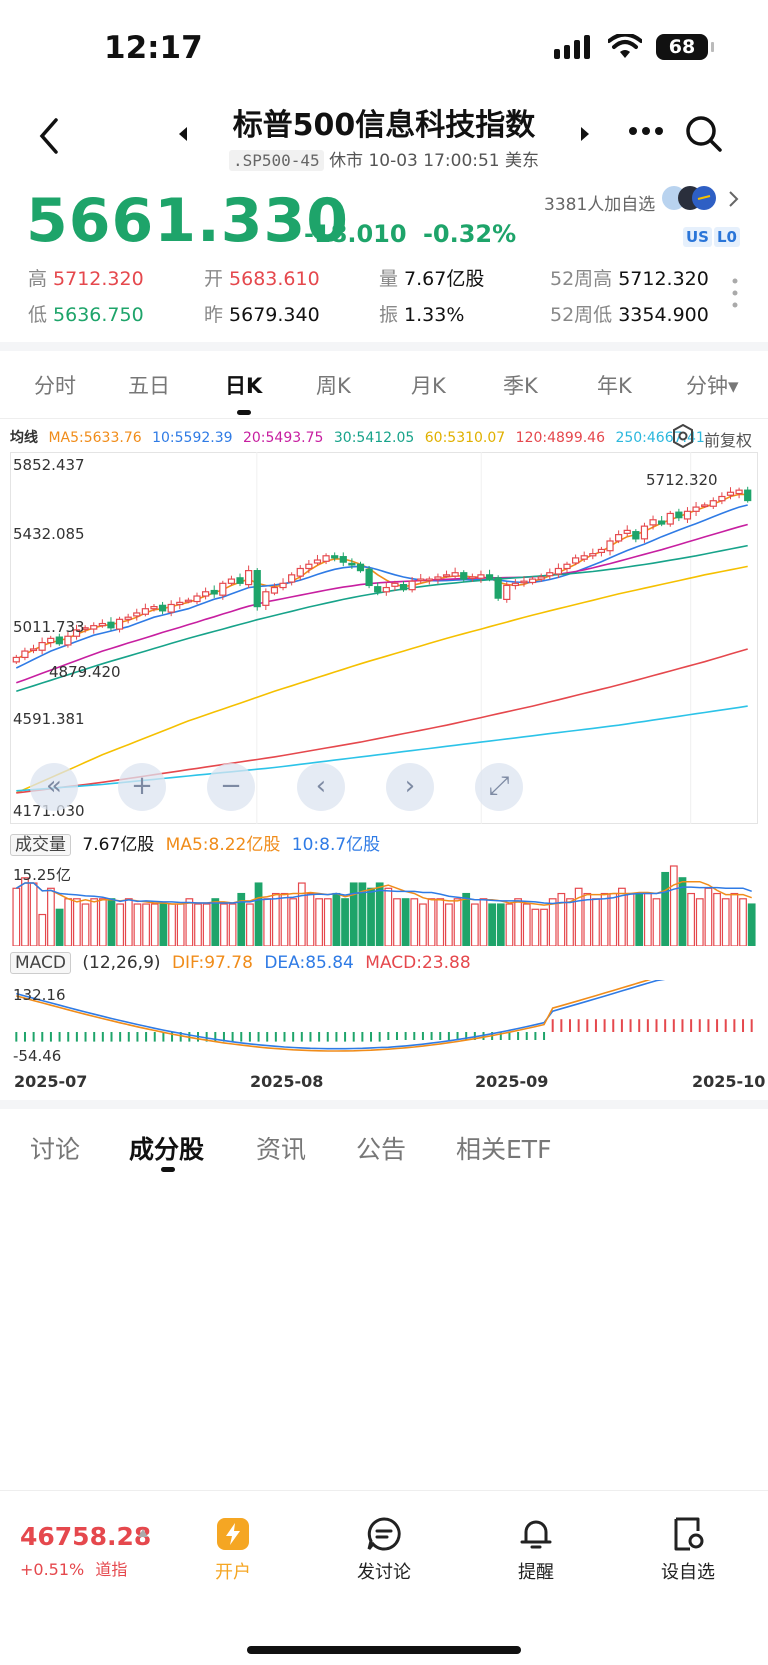 This screenshot has height=1665, width=768. I want to click on volume-legend: 成交量 7.67亿股 MA5:8.22亿股 10:8.7亿股, so click(195, 843).